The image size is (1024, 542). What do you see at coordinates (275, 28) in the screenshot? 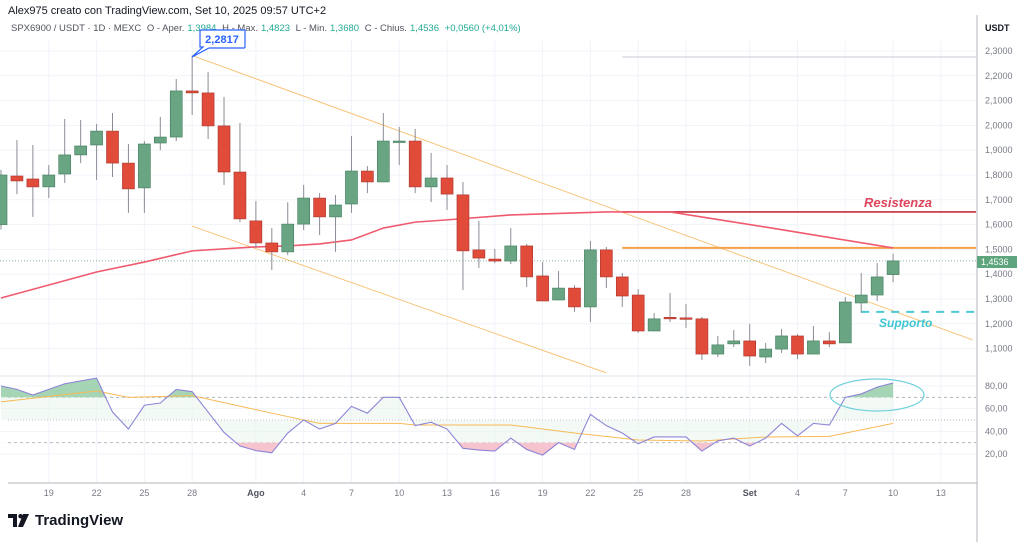
I see `high-value: 1,4823` at bounding box center [275, 28].